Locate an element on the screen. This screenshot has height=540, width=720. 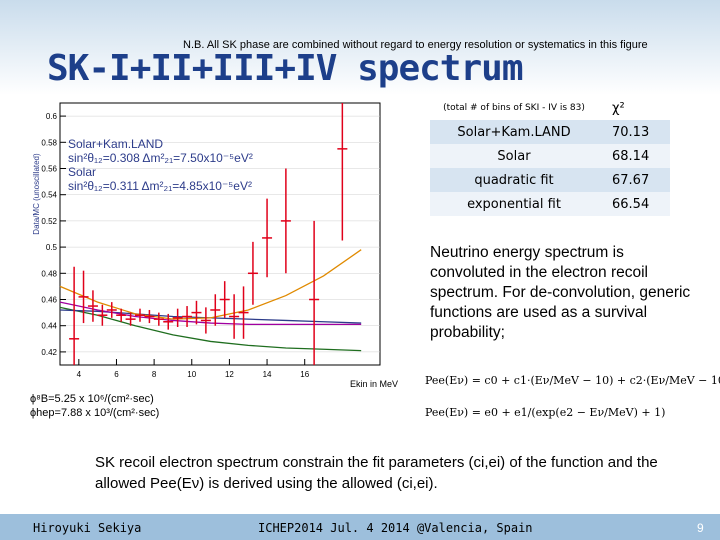
fit-chi2: 66.54 is located at coordinates (634, 204).